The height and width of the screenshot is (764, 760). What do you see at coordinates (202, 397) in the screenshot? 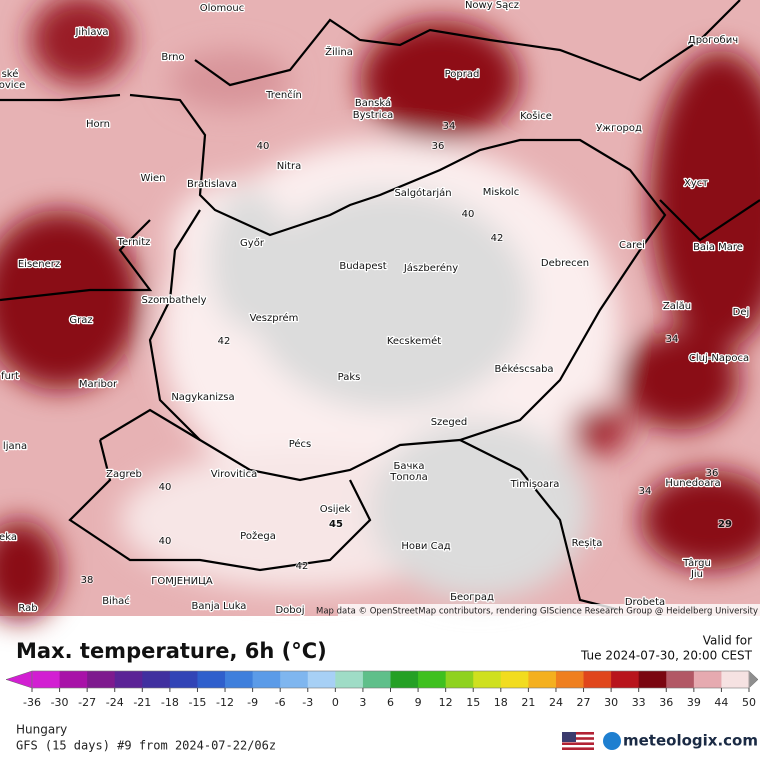
I see `city-label: Nagykanizsa` at bounding box center [202, 397].